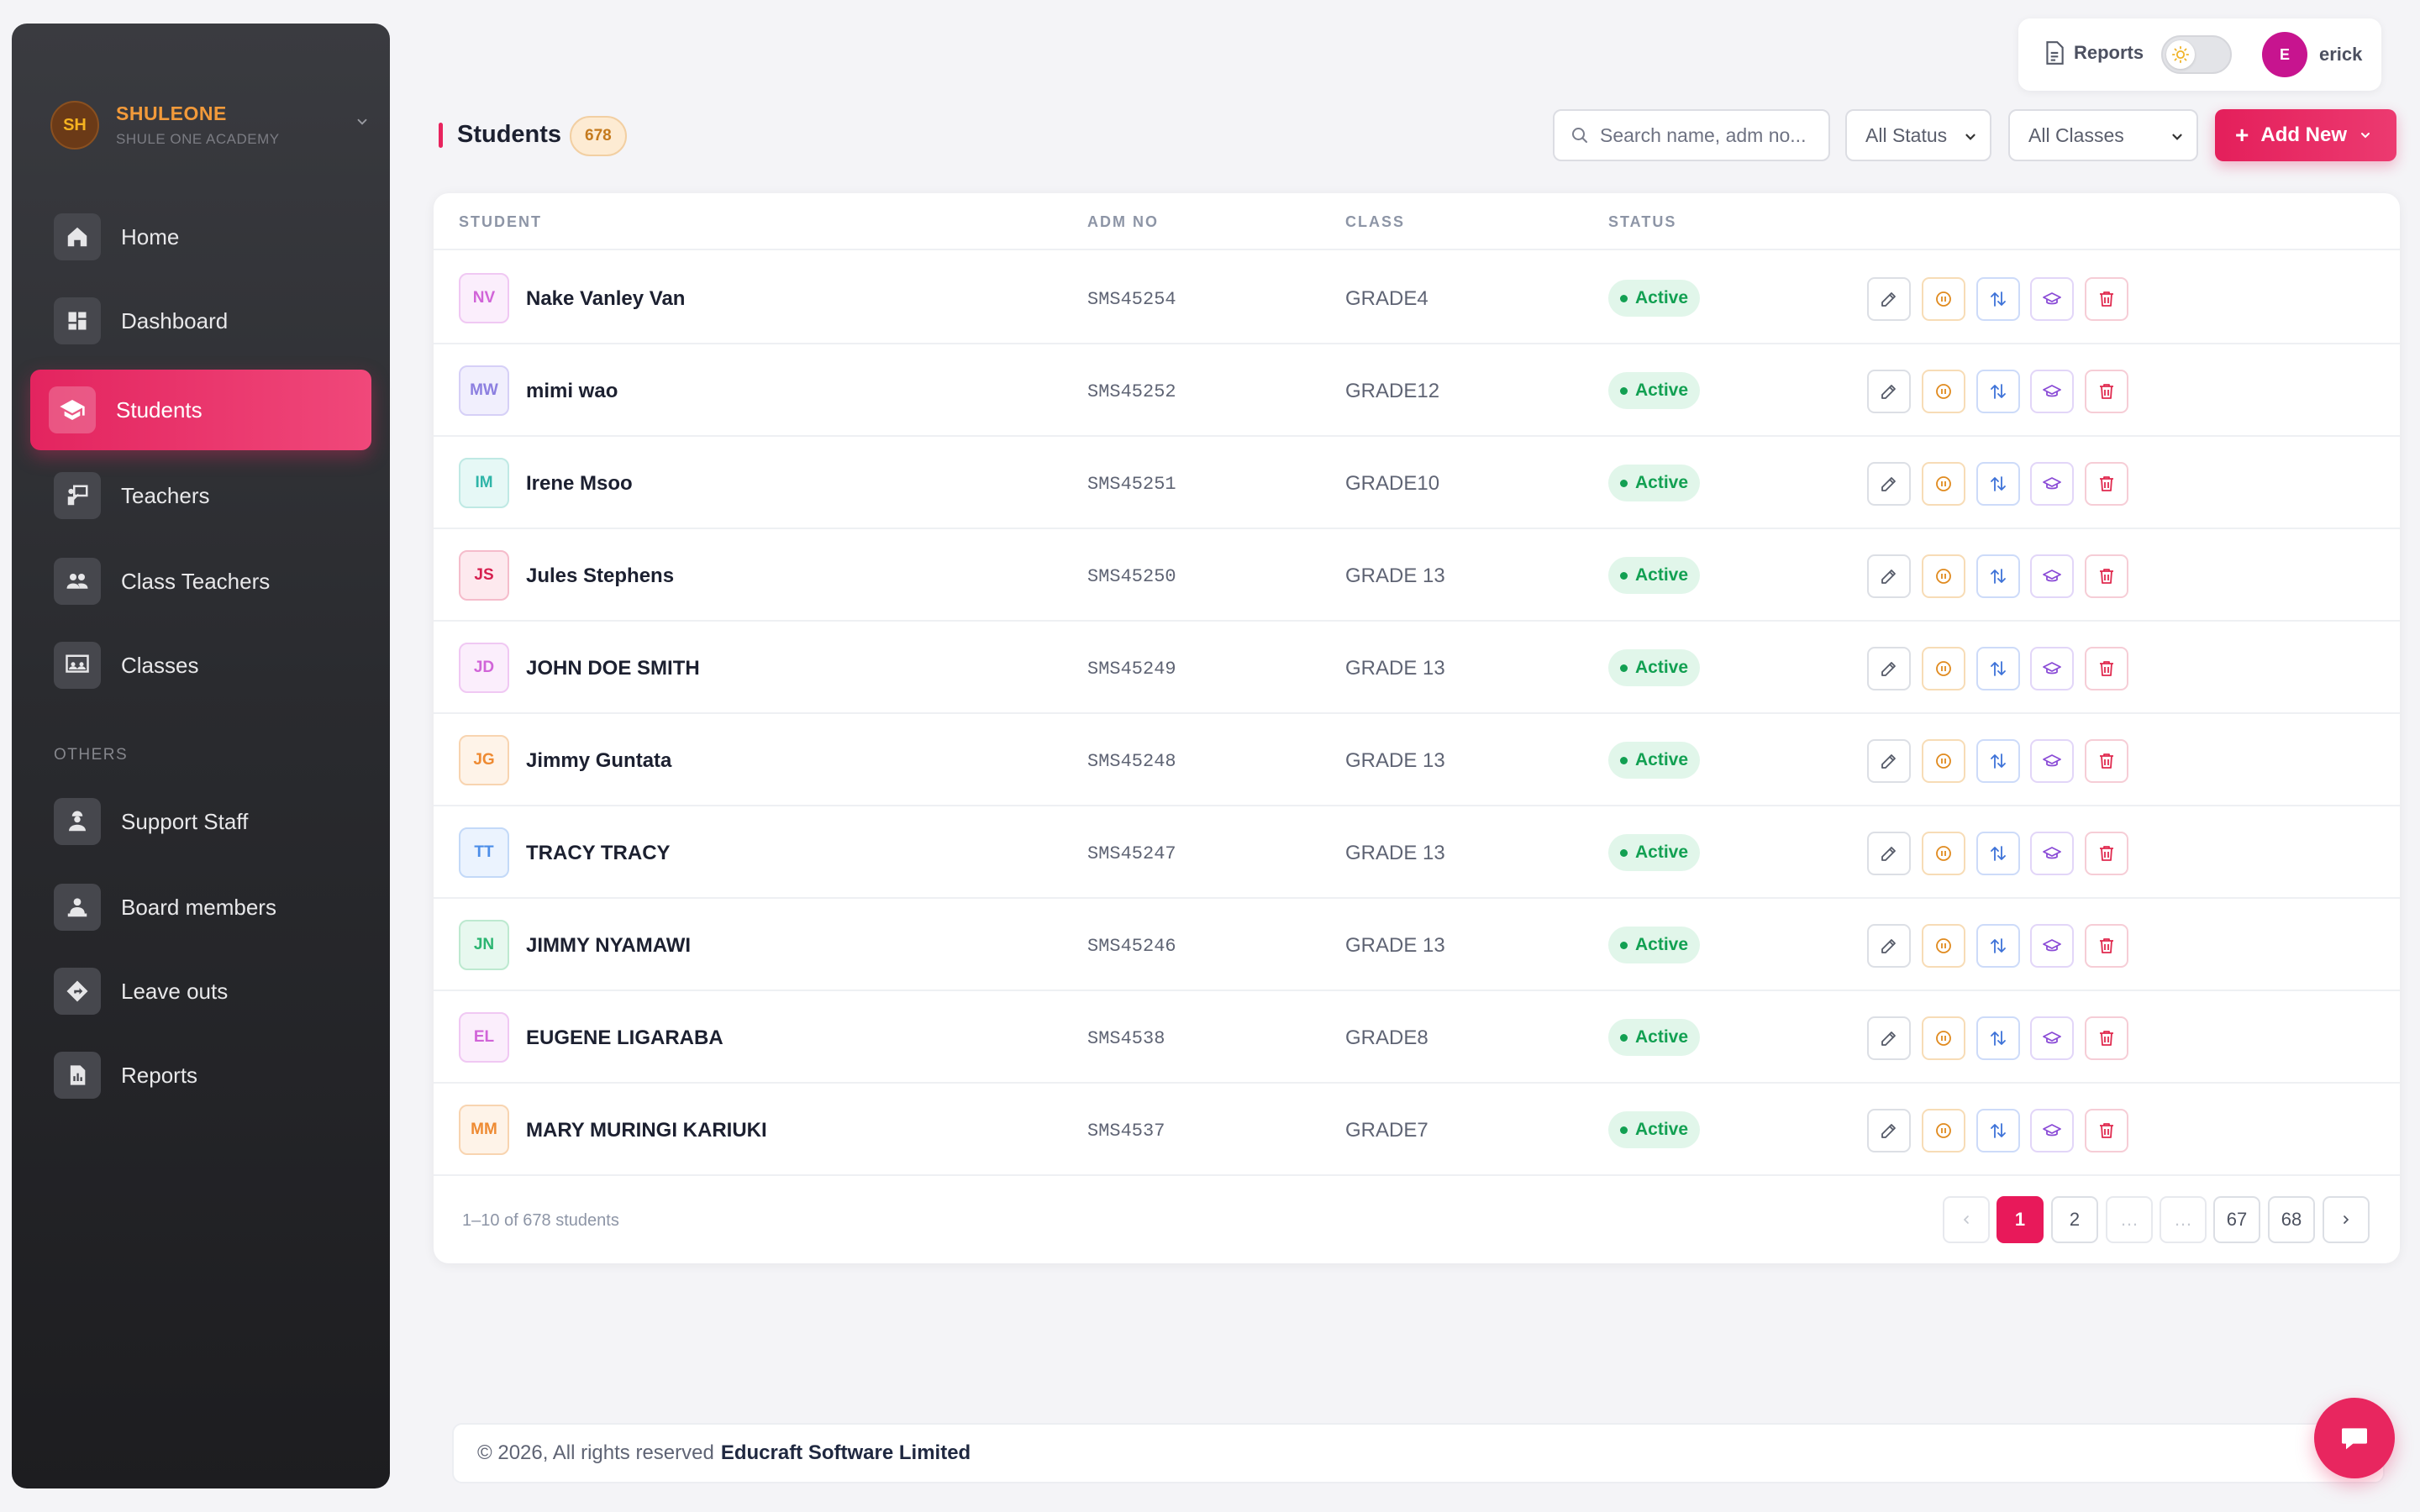  I want to click on student-name: Irene Msoo, so click(579, 483).